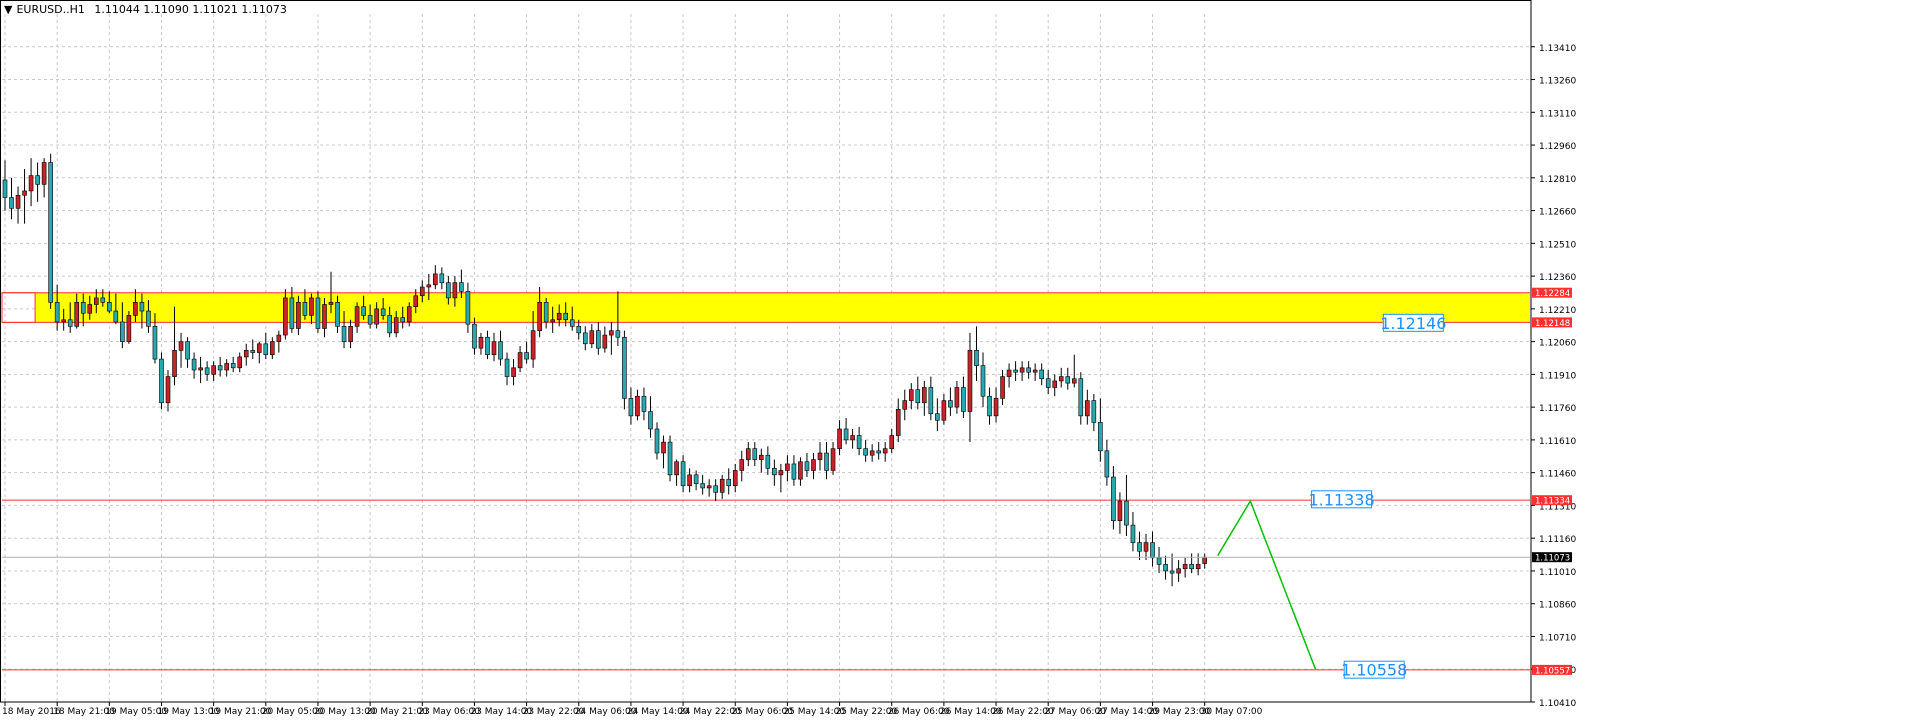 The image size is (1912, 724). What do you see at coordinates (1267, 584) in the screenshot?
I see `projection-path` at bounding box center [1267, 584].